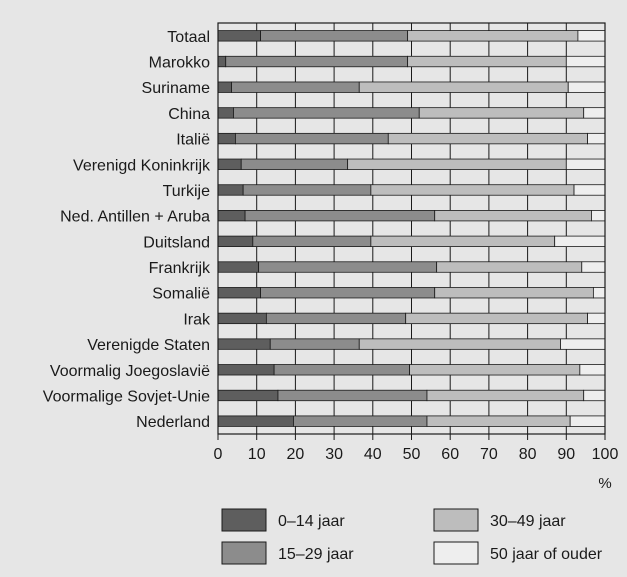 The image size is (627, 577). I want to click on bar-nederland-0-14-jaar, so click(255, 421).